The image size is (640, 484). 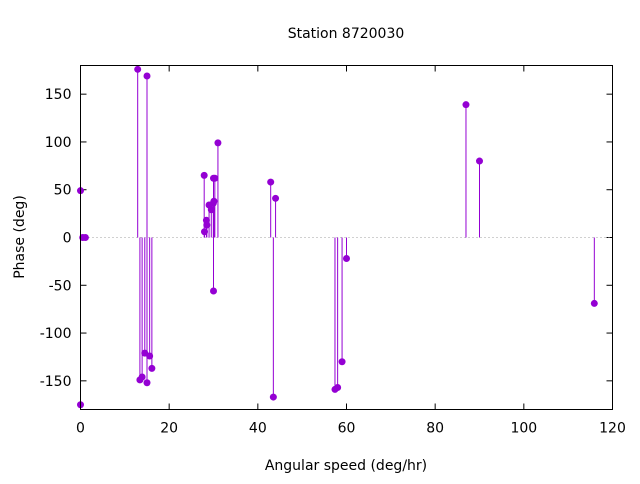 I want to click on x-tick-label: 20, so click(x=169, y=429).